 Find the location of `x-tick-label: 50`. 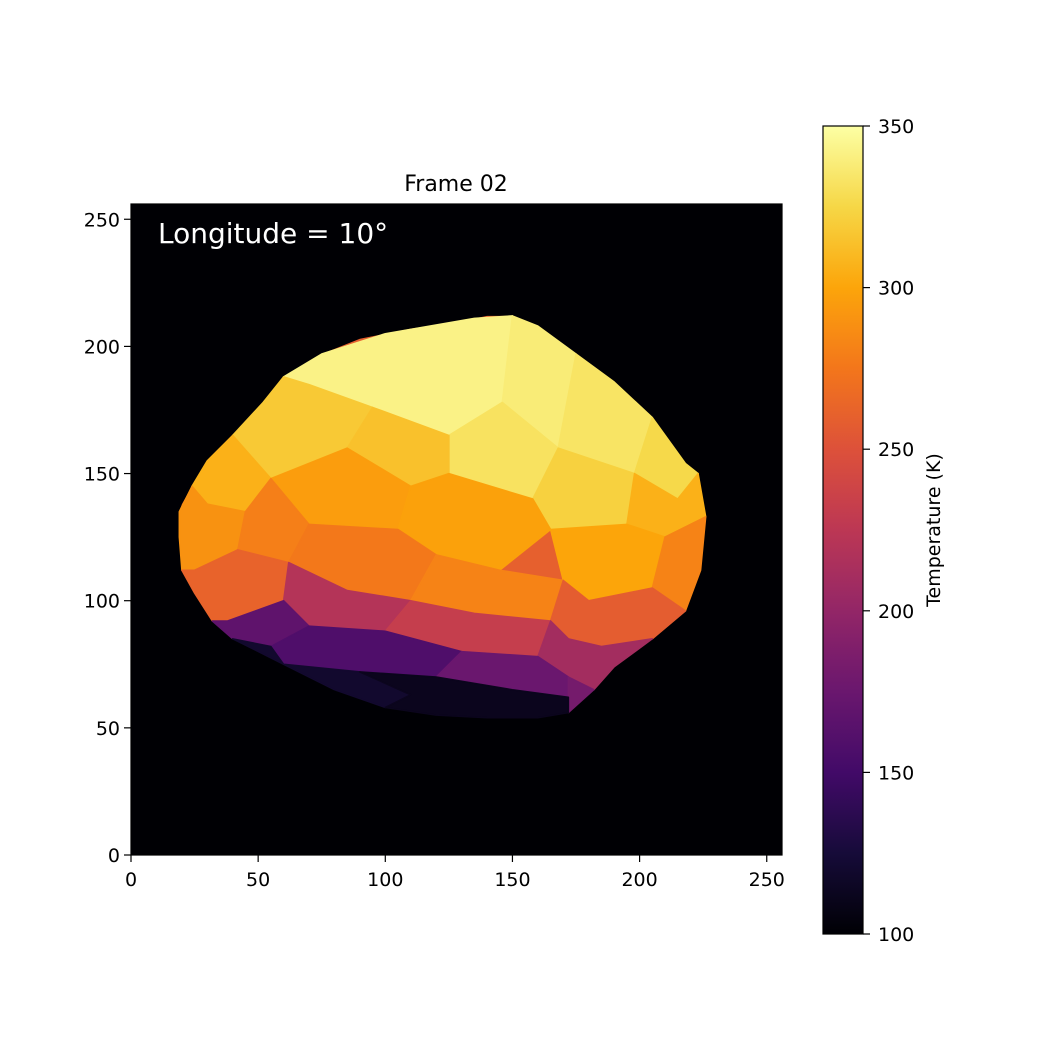

x-tick-label: 50 is located at coordinates (258, 880).